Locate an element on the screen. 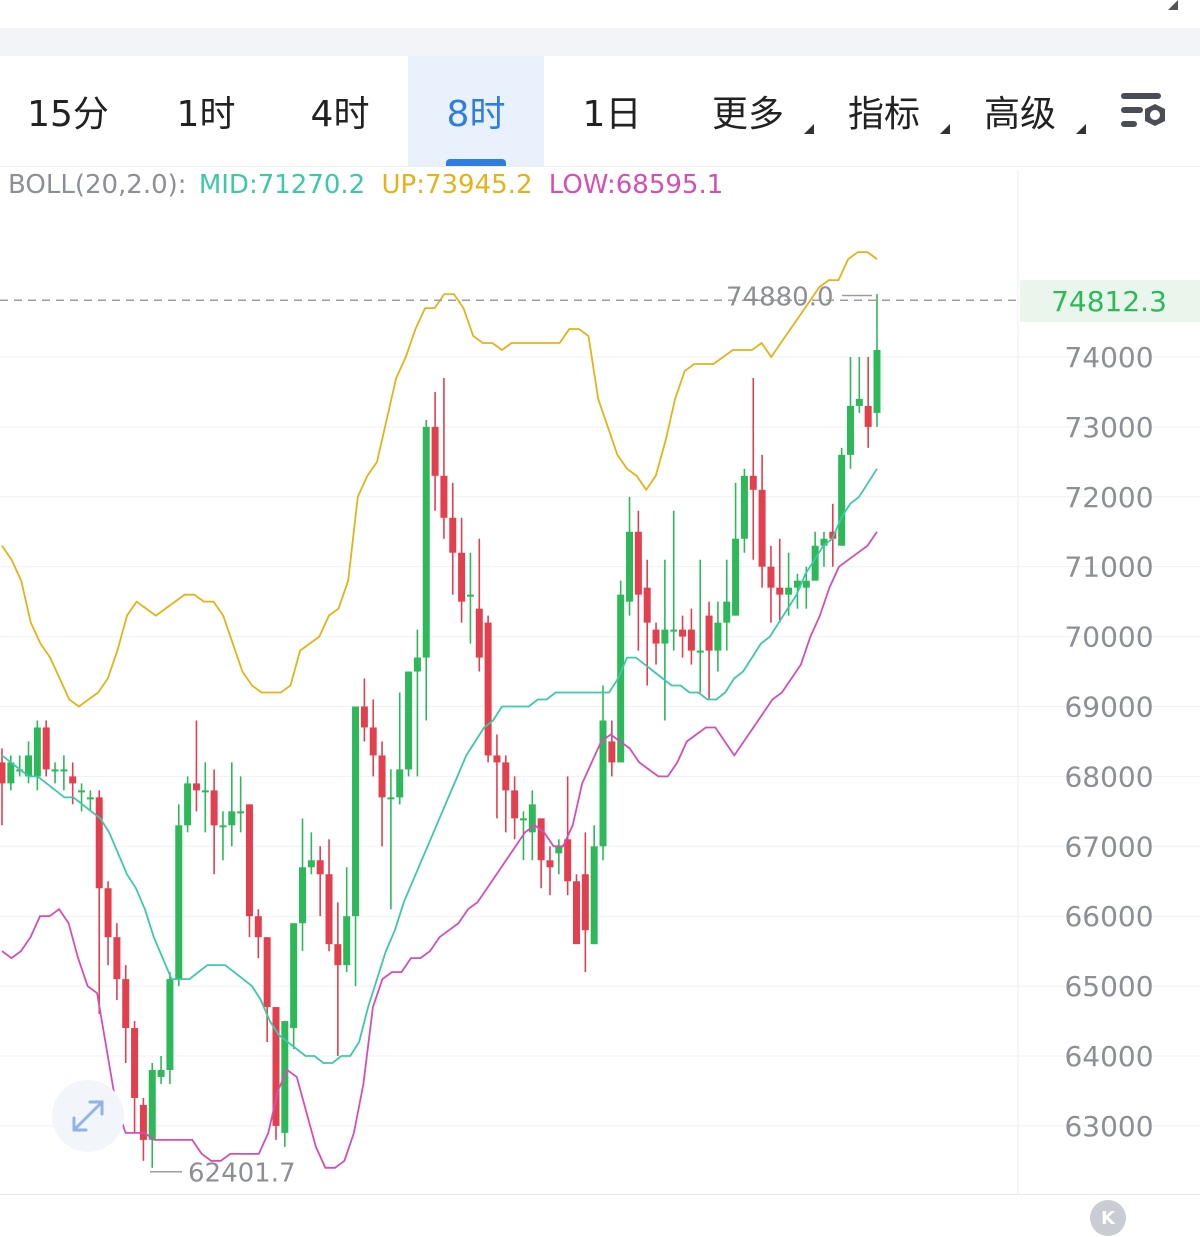 This screenshot has width=1200, height=1237. tab-6: 指标 is located at coordinates (884, 111).